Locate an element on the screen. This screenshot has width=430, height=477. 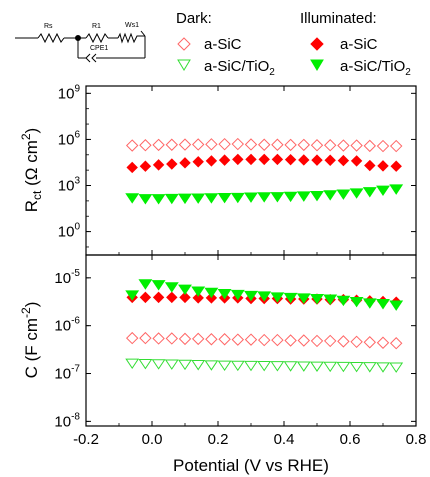
legend-marker-dark-sic-tio2 is located at coordinates (184, 65).